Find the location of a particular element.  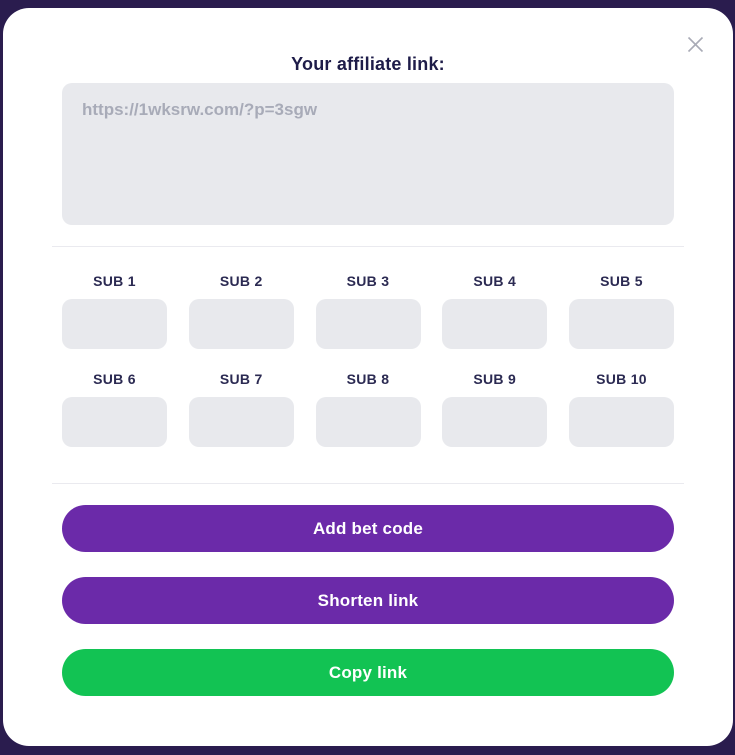

sub-field-label: SUB 2 is located at coordinates (241, 281).